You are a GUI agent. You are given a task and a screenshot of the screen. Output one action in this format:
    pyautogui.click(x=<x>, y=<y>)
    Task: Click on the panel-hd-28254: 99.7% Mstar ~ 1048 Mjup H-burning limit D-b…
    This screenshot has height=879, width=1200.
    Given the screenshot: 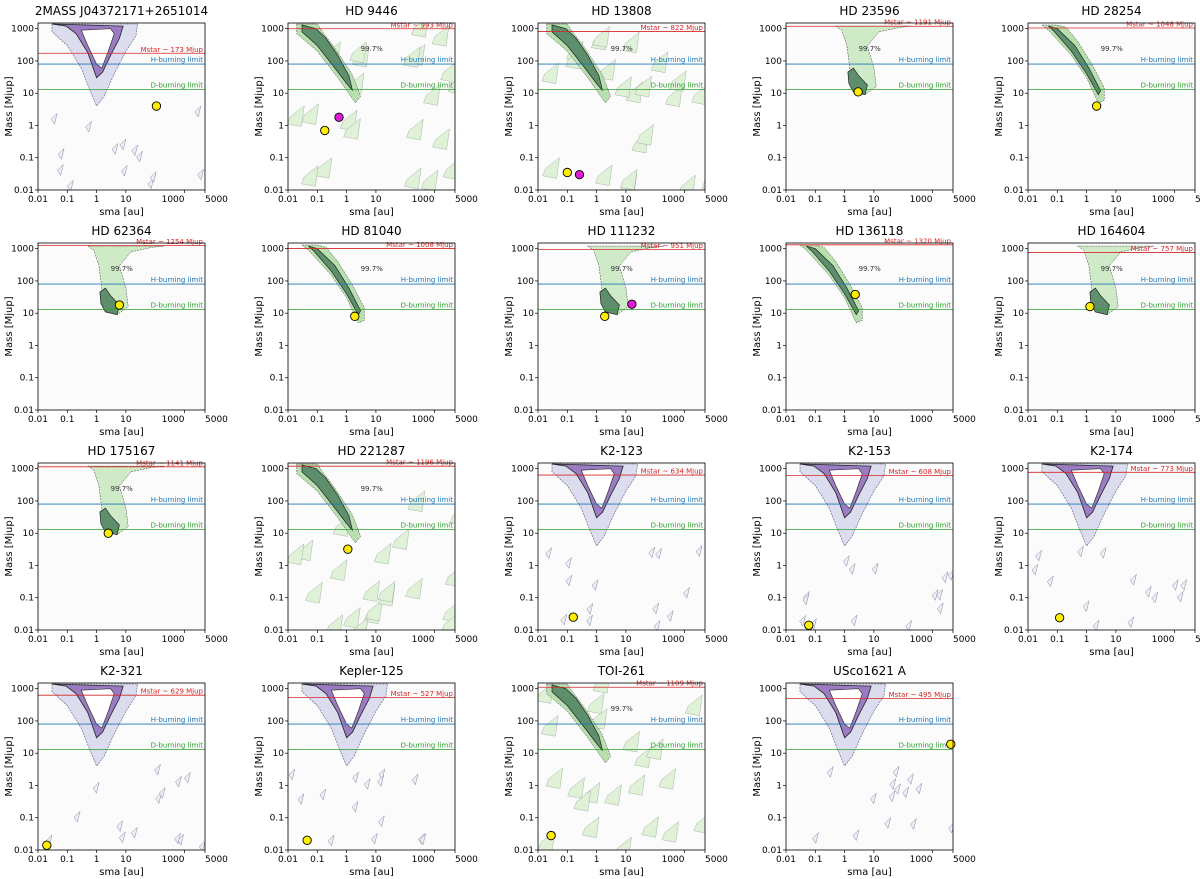 What is the action you would take?
    pyautogui.click(x=1095, y=109)
    